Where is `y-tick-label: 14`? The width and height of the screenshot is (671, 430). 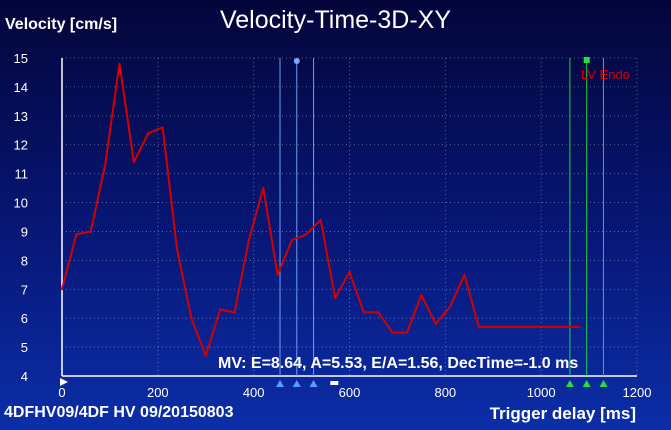 y-tick-label: 14 is located at coordinates (21, 87).